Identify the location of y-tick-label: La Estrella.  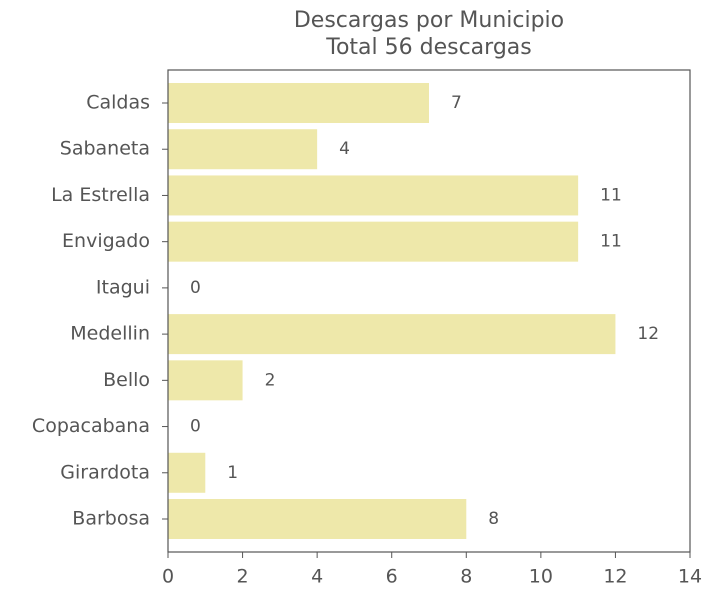
(100, 195).